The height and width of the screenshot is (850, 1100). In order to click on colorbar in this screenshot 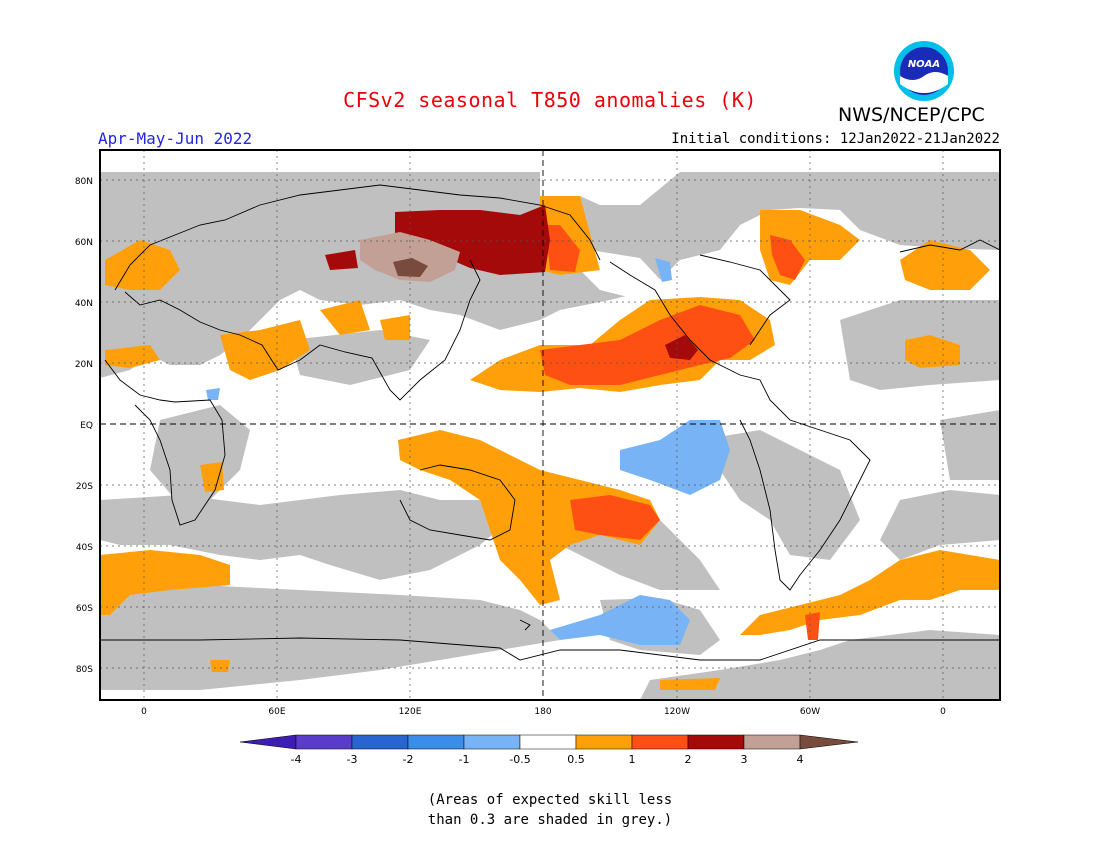, I will do `click(549, 742)`.